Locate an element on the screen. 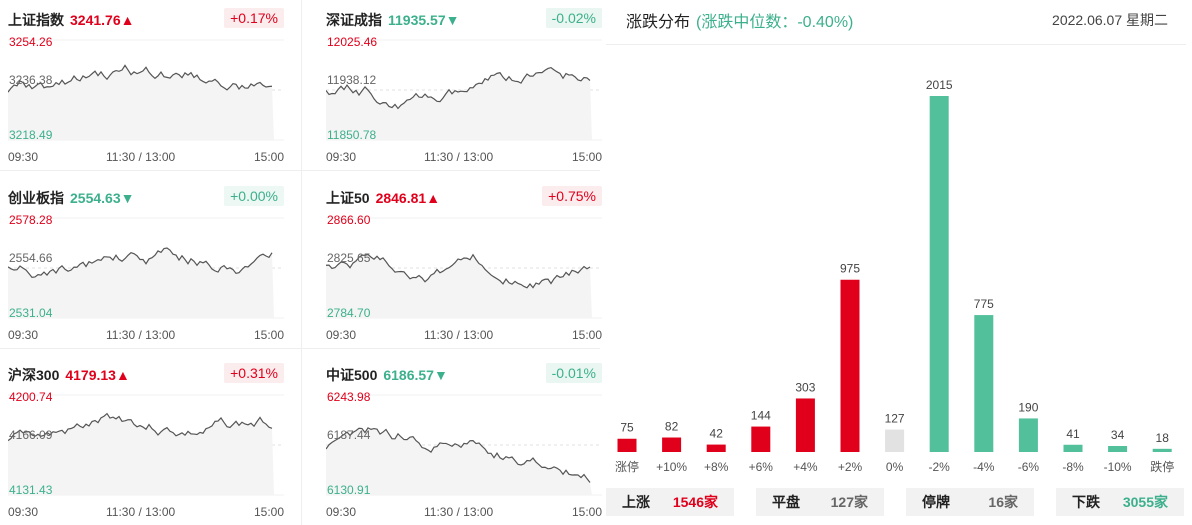 This screenshot has width=1192, height=525. y-mid-label: 11938.12 is located at coordinates (352, 80).